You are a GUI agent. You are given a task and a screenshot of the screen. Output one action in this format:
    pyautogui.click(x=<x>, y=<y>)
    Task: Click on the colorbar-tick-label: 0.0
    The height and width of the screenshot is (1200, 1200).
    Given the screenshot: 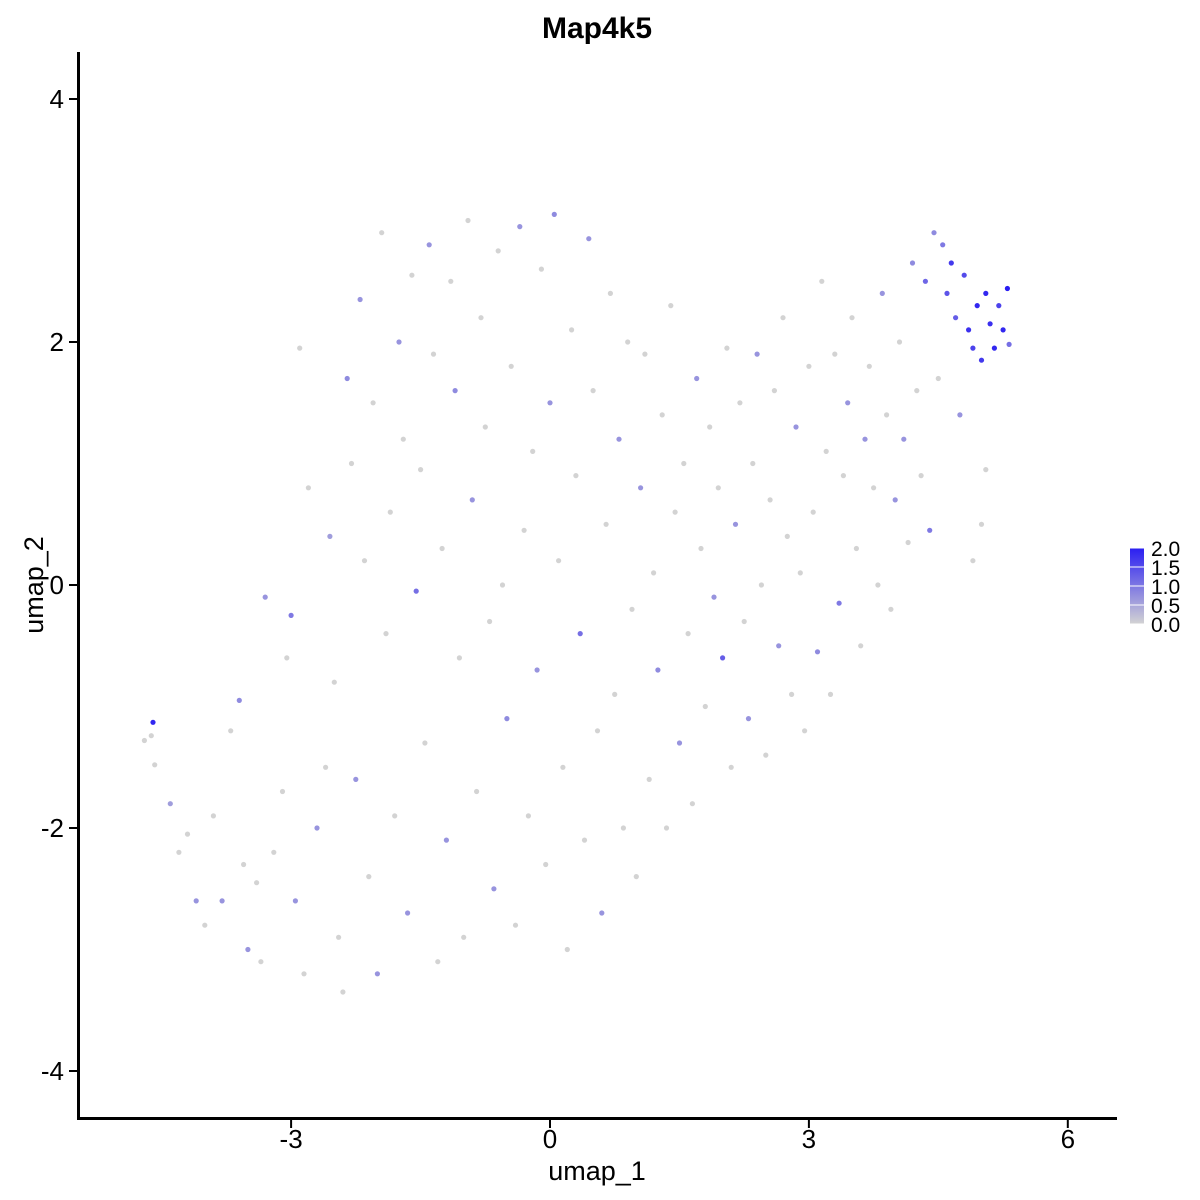 What is the action you would take?
    pyautogui.click(x=1165, y=625)
    